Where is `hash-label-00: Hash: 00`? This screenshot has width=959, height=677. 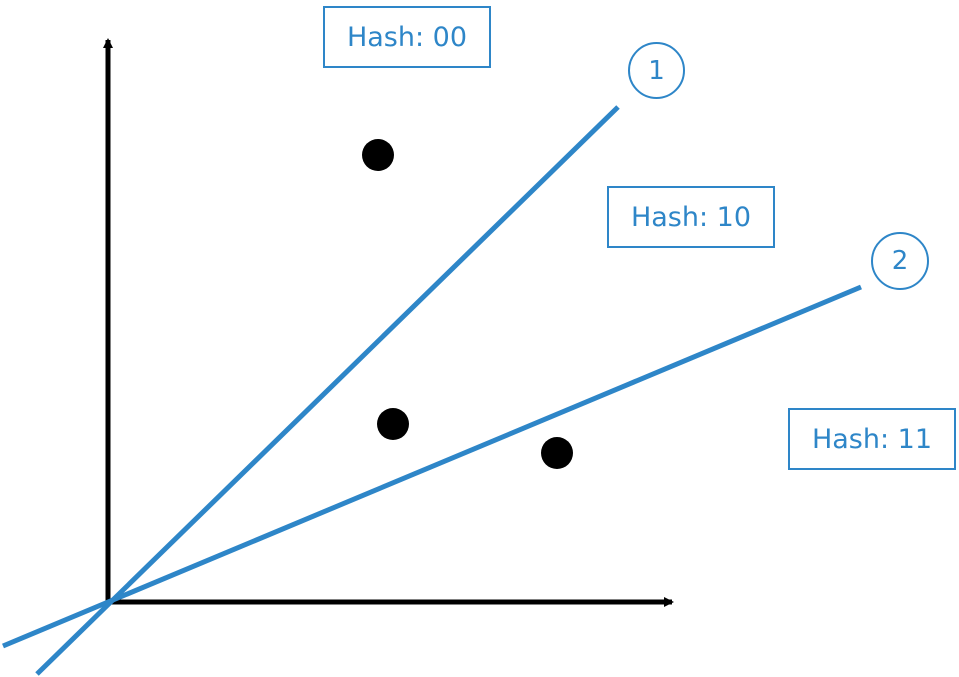 hash-label-00: Hash: 00 is located at coordinates (407, 37).